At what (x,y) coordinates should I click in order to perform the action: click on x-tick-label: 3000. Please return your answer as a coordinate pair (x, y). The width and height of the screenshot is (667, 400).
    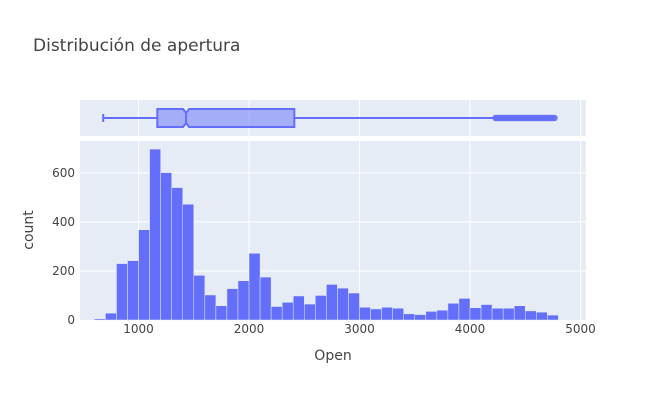
    Looking at the image, I should click on (359, 329).